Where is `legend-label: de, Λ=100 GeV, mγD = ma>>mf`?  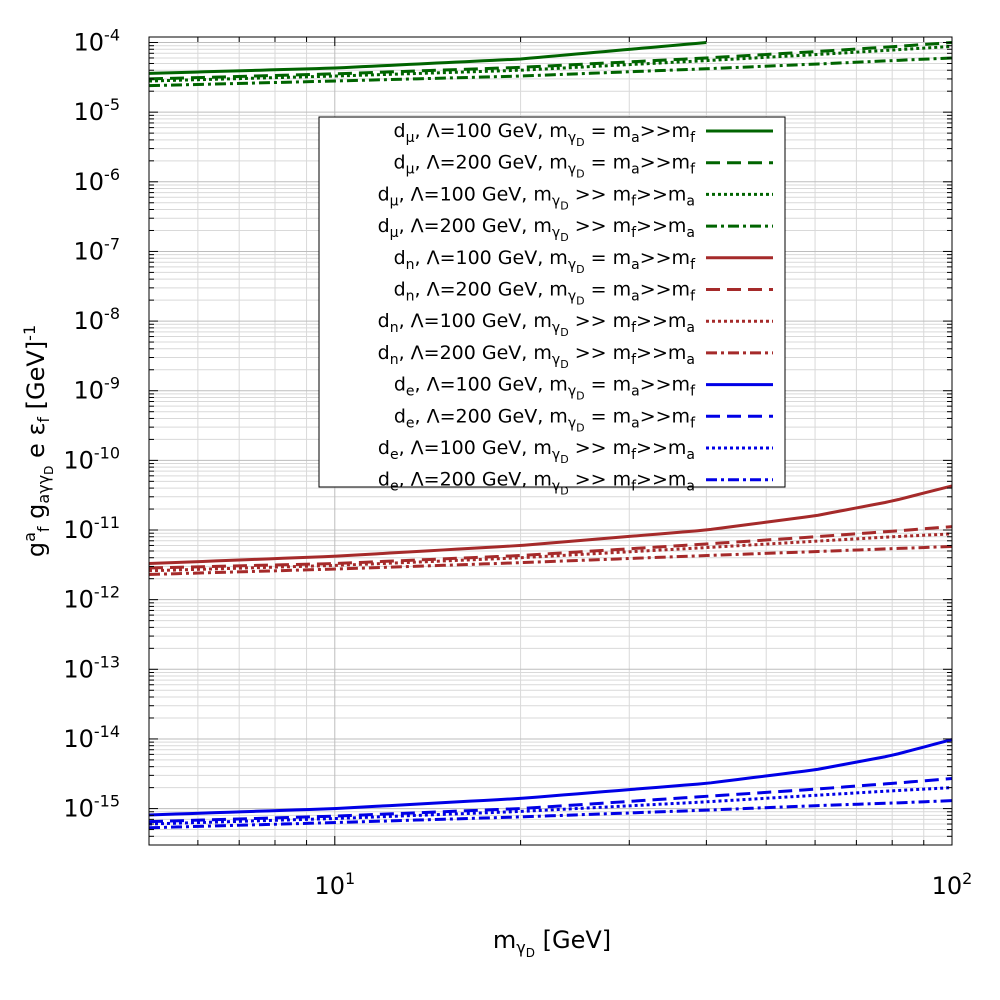 legend-label: de, Λ=100 GeV, mγD = ma>>mf is located at coordinates (545, 388).